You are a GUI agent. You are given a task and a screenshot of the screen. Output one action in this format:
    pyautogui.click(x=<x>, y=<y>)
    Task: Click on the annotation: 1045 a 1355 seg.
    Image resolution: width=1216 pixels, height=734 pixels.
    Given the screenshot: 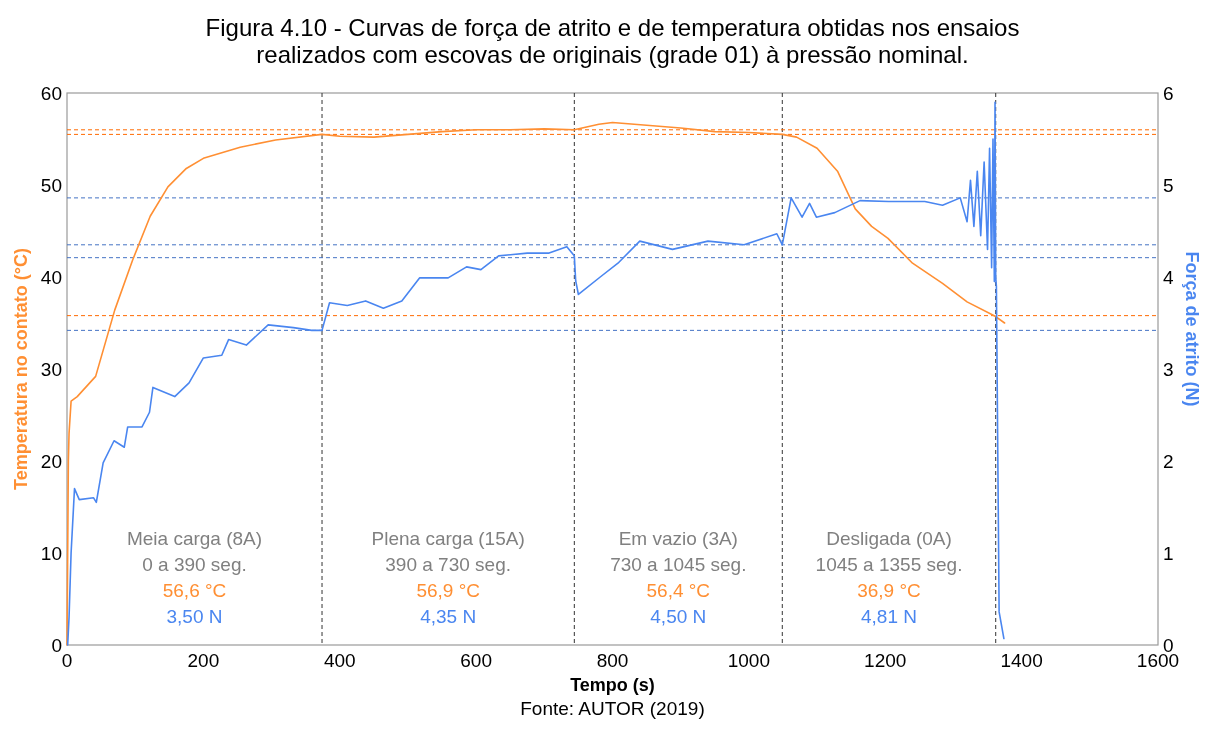 What is the action you would take?
    pyautogui.click(x=889, y=564)
    